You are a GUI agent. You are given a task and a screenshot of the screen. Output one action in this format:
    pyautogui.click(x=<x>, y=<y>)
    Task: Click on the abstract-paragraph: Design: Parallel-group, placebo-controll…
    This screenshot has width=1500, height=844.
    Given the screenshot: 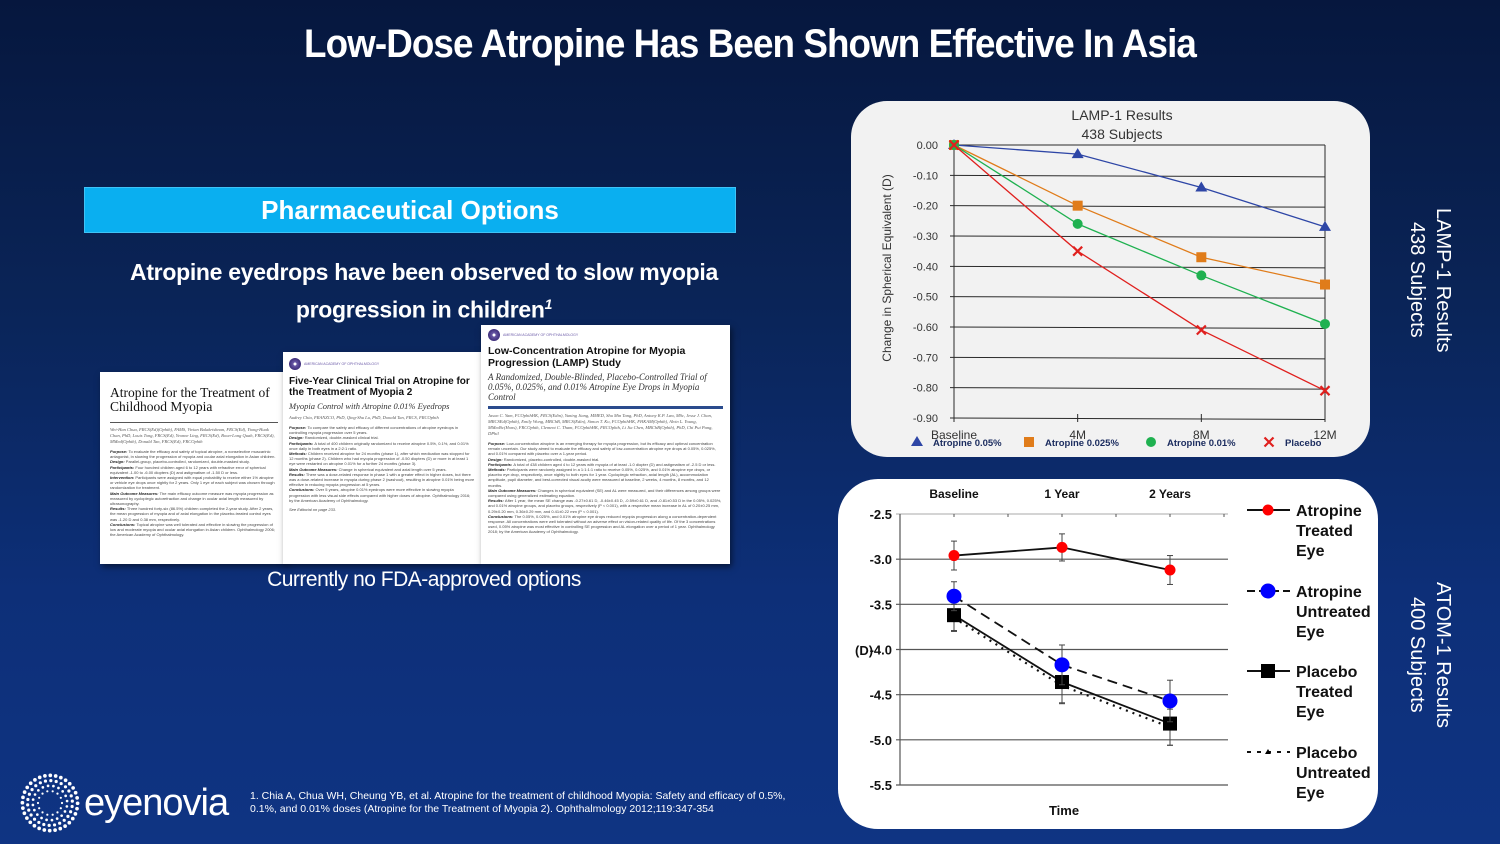 What is the action you would take?
    pyautogui.click(x=194, y=461)
    